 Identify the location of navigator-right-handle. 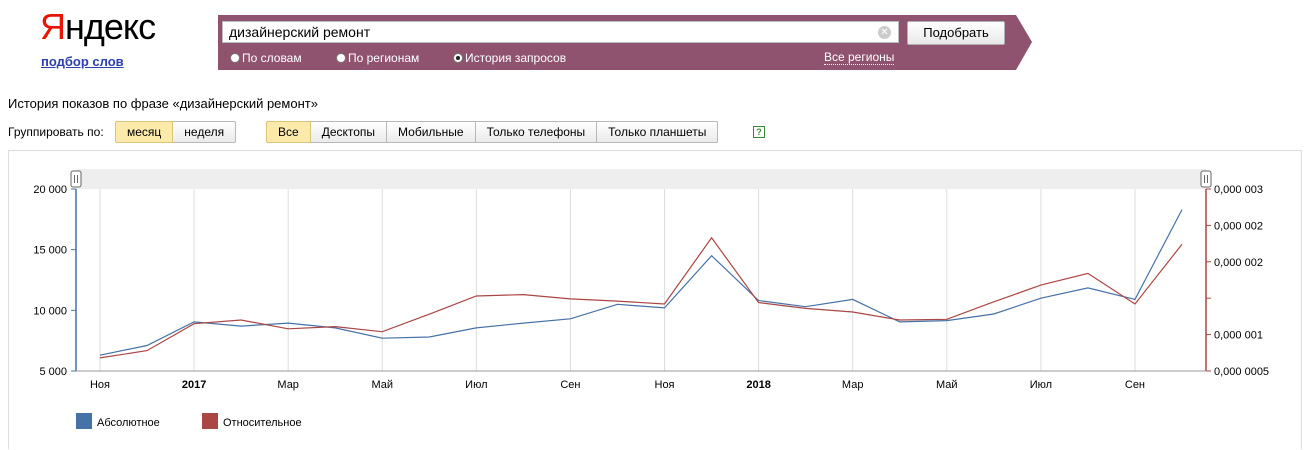
(1206, 179).